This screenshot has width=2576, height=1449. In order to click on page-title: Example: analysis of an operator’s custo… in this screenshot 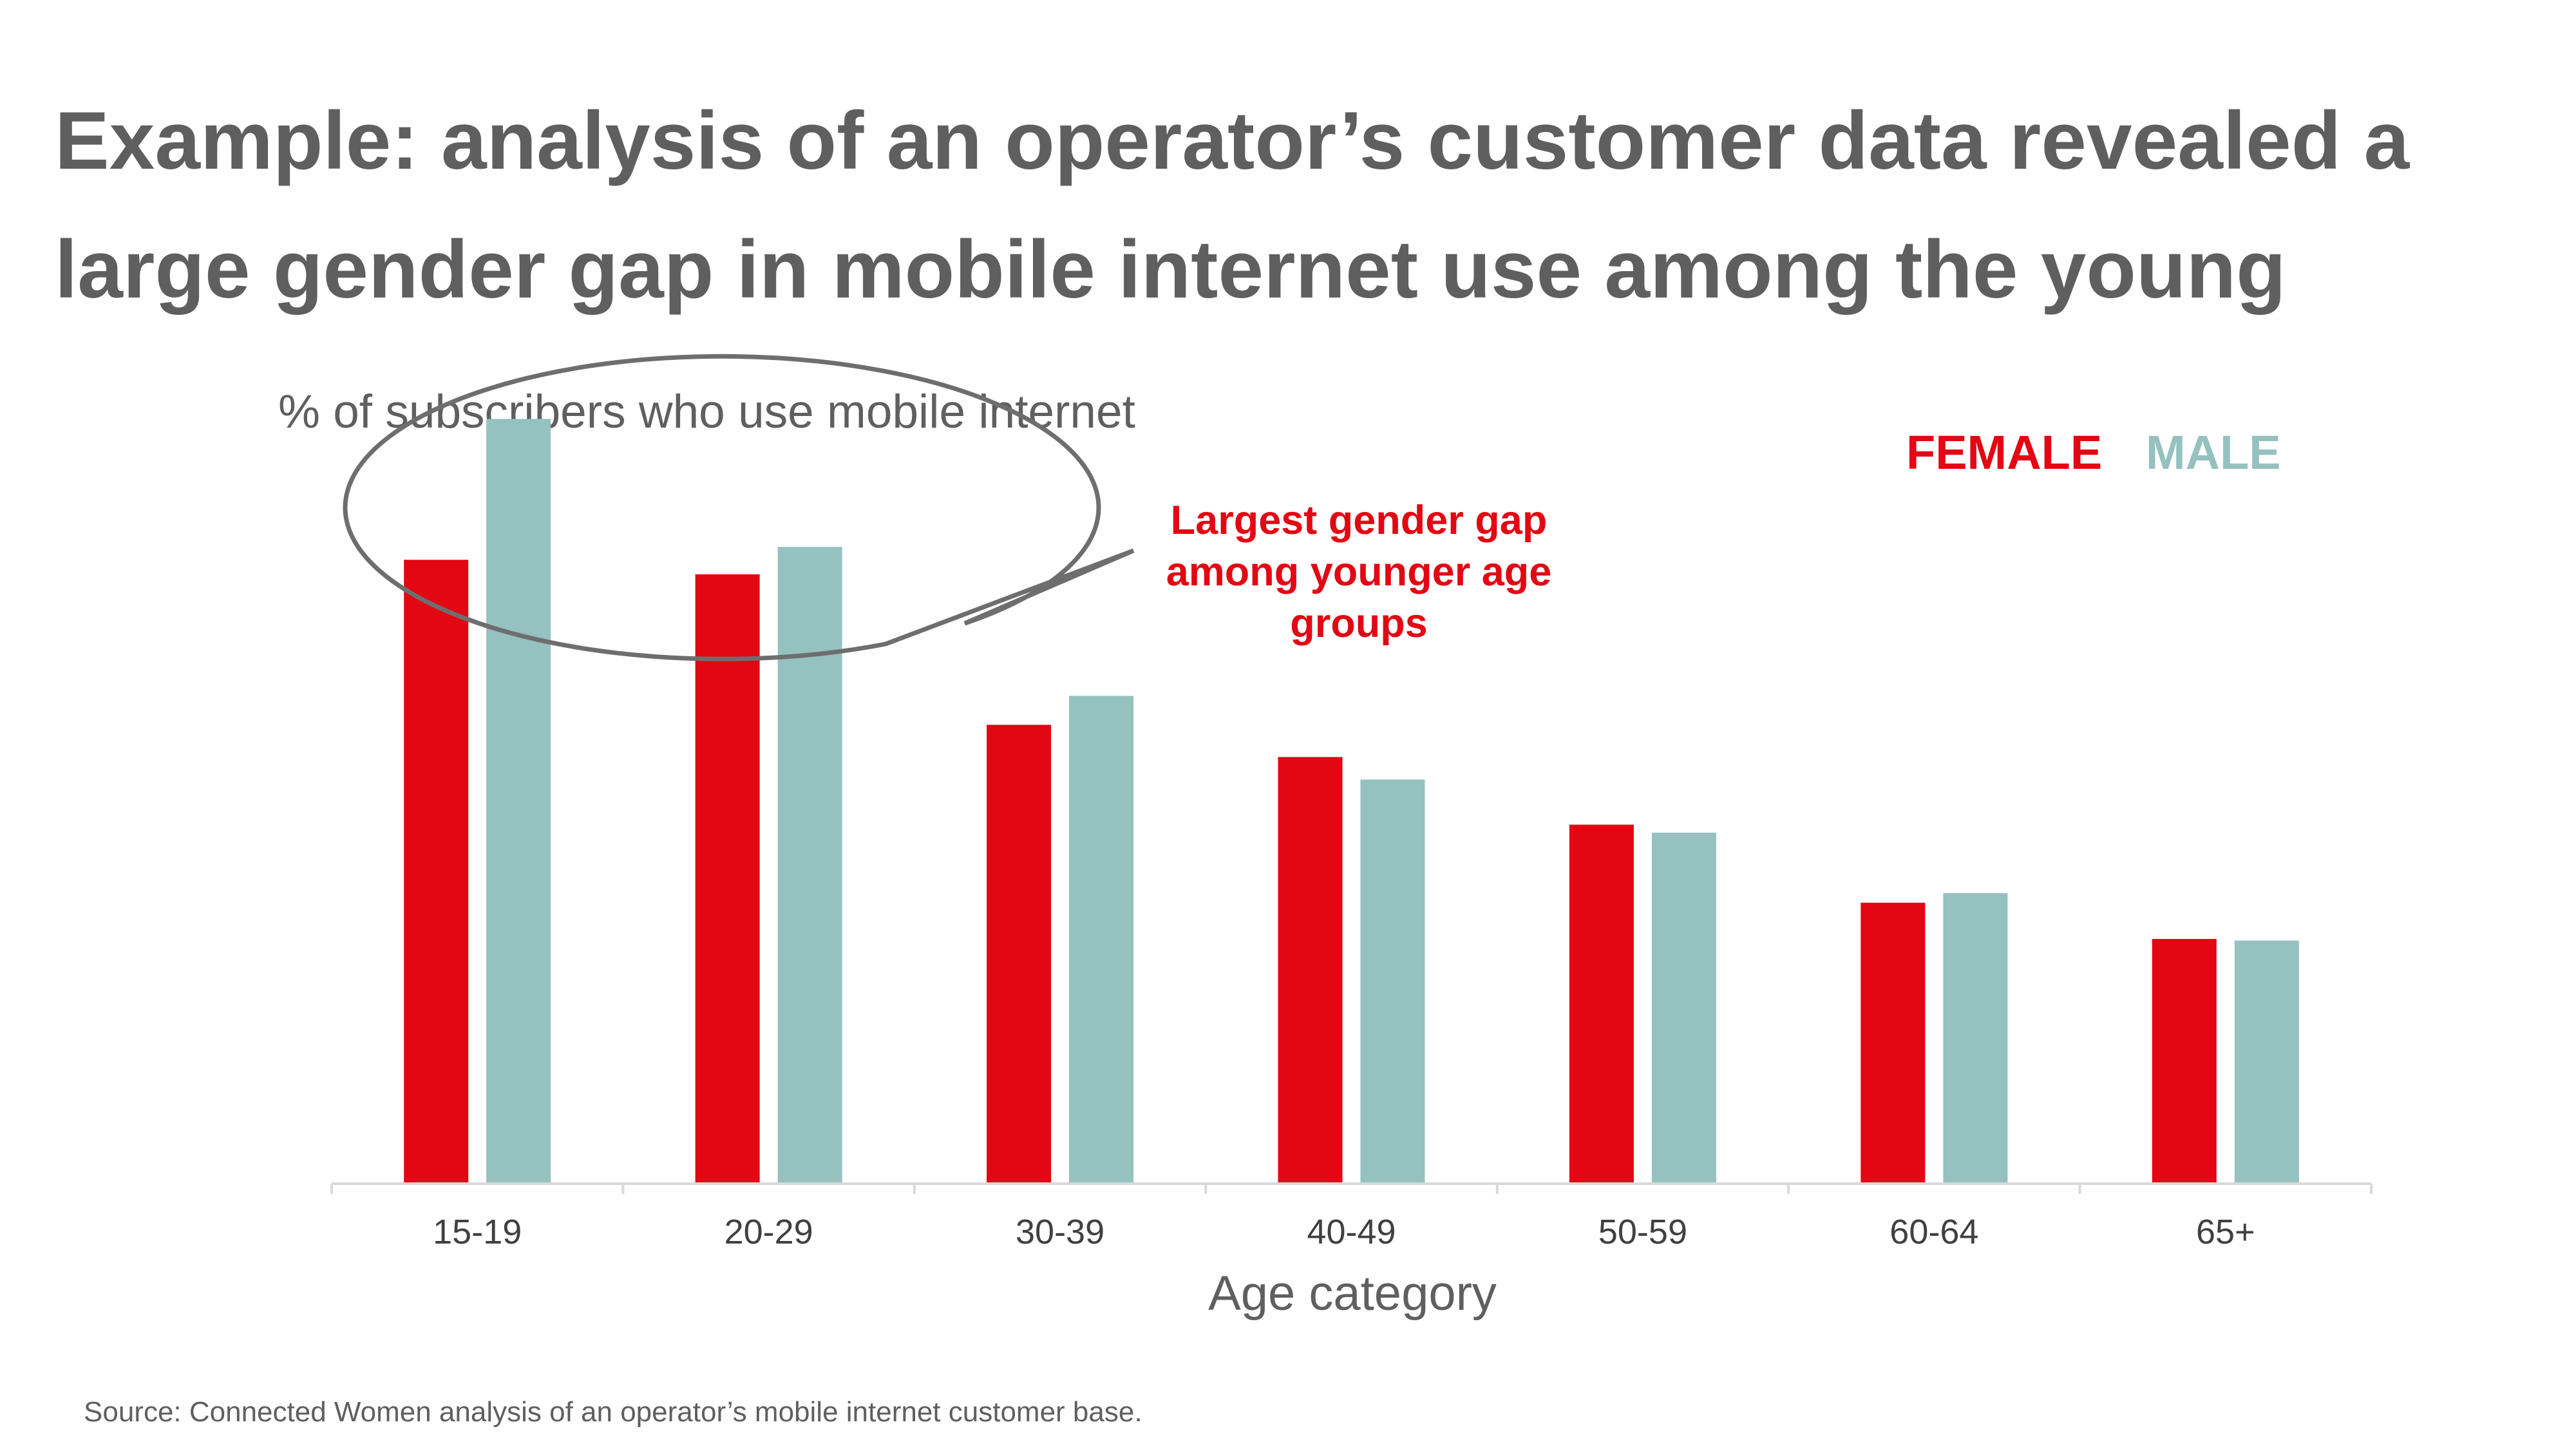, I will do `click(1232, 205)`.